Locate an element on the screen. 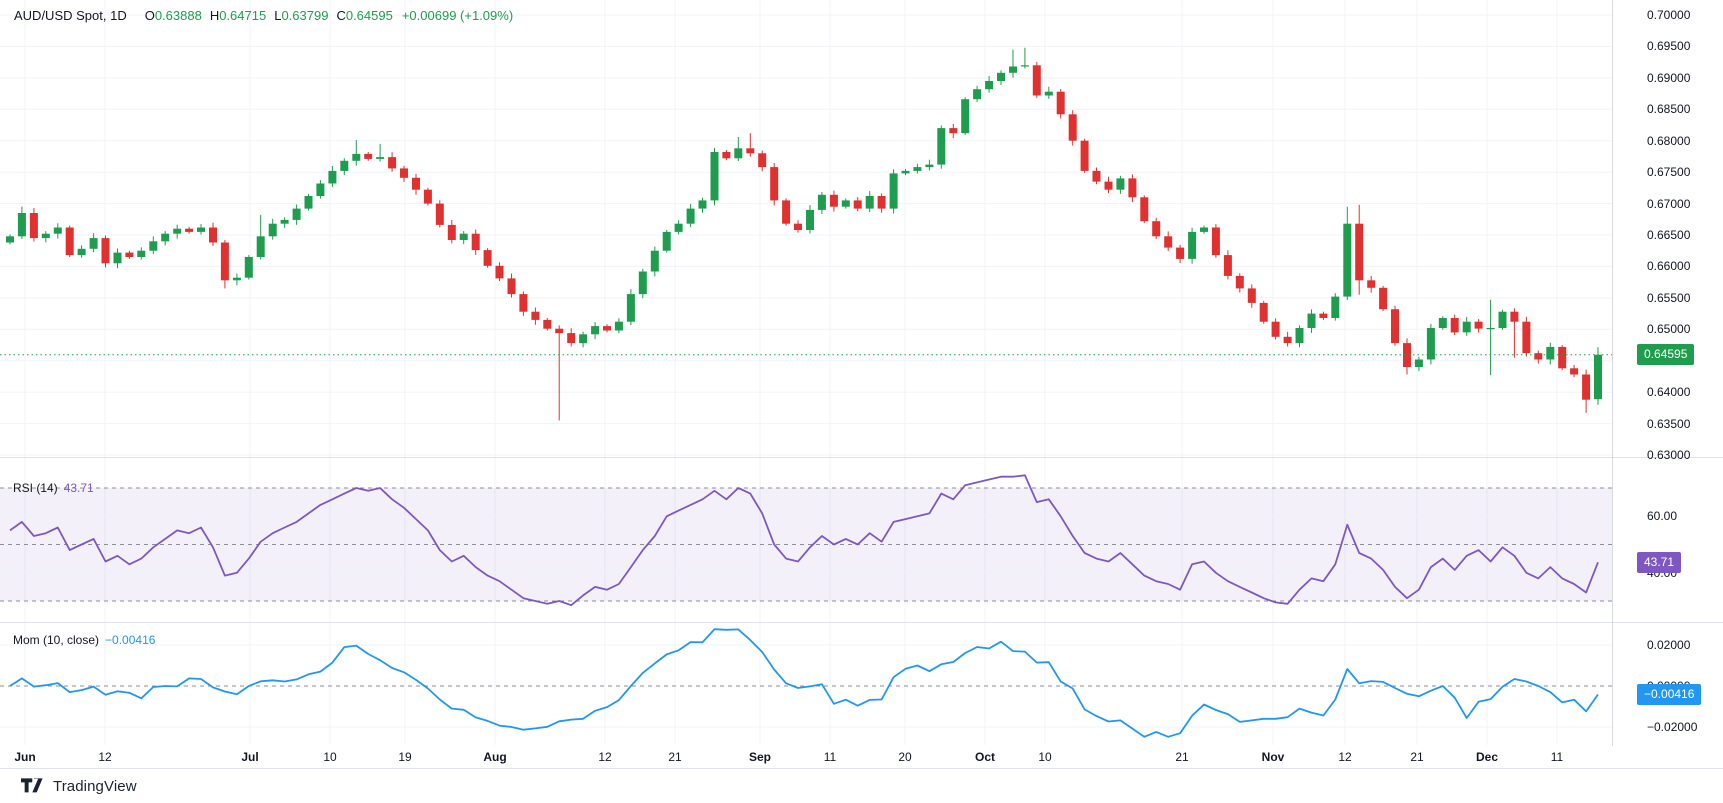 The width and height of the screenshot is (1723, 803). rsi-indicator-legend: RSI (14) 43.71 is located at coordinates (53, 488).